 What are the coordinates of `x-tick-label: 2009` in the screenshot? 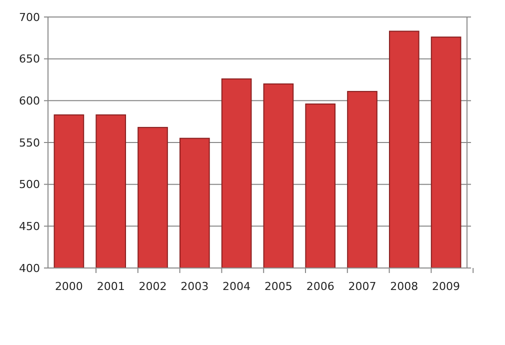 It's located at (446, 286).